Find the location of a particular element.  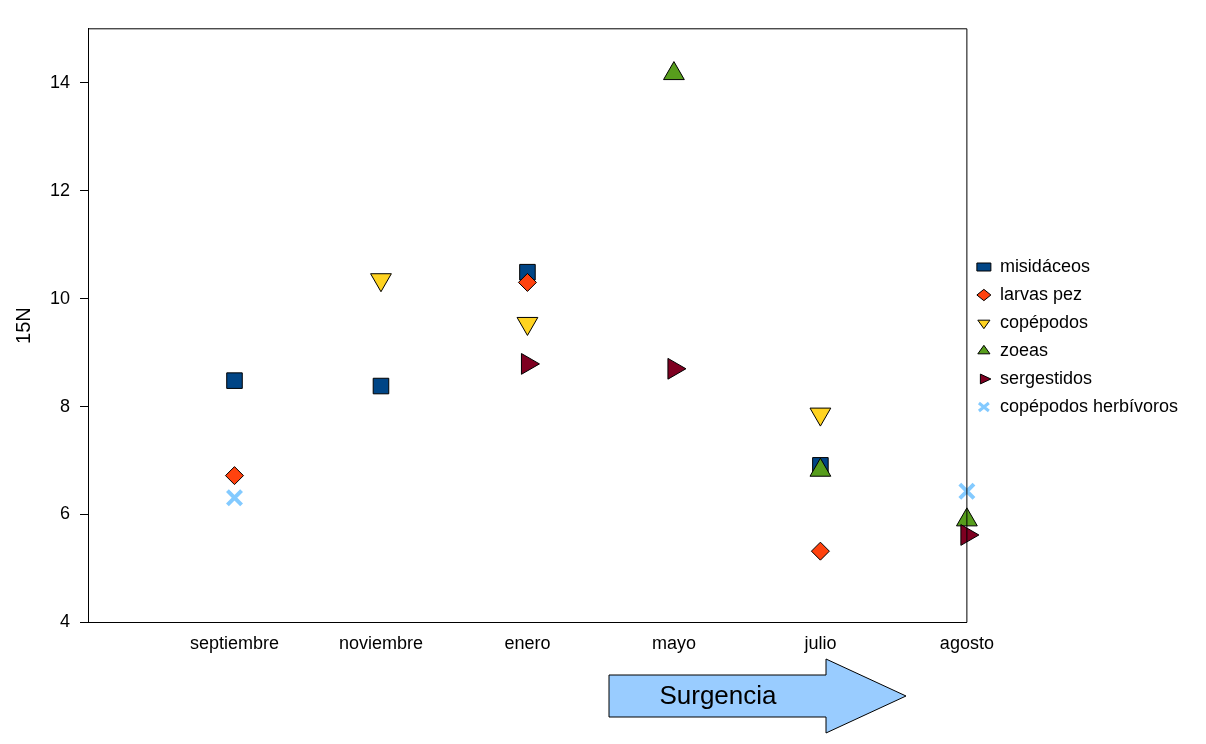

x-tick-label: septiembre is located at coordinates (234, 643).